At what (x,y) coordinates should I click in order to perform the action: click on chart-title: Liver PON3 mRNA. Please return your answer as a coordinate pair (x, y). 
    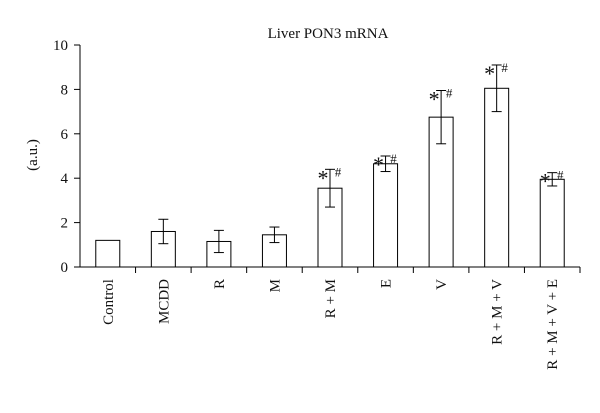
    Looking at the image, I should click on (328, 34).